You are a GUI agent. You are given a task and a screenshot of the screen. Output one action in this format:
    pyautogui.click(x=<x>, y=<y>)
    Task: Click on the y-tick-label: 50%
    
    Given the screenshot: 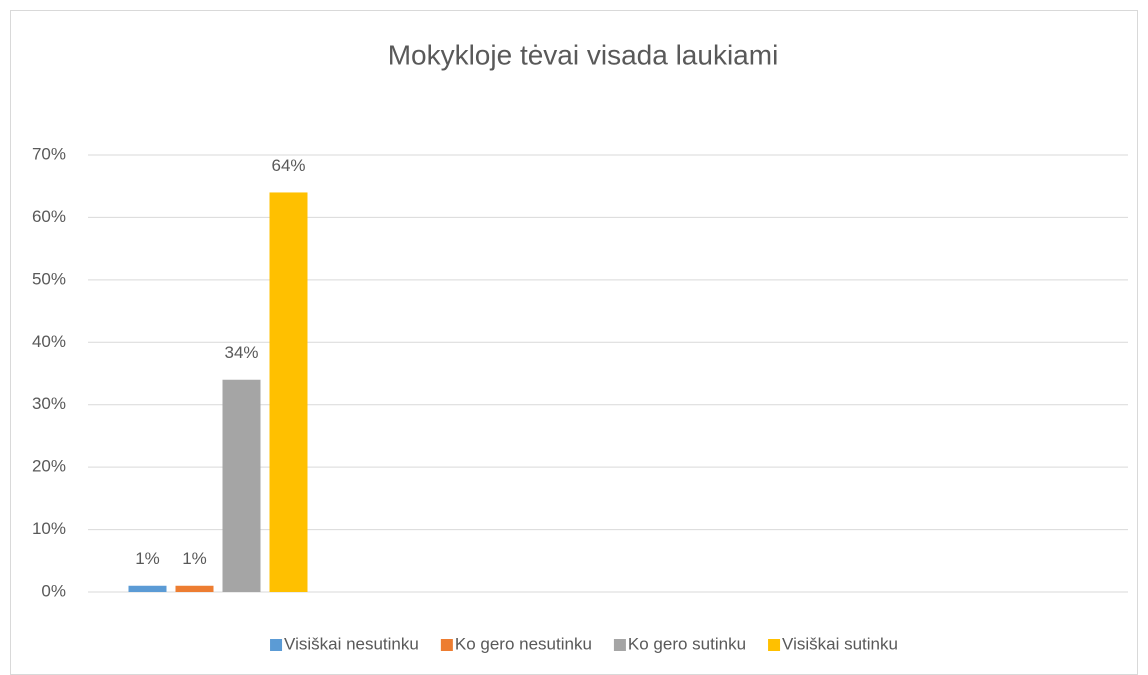 What is the action you would take?
    pyautogui.click(x=49, y=278)
    